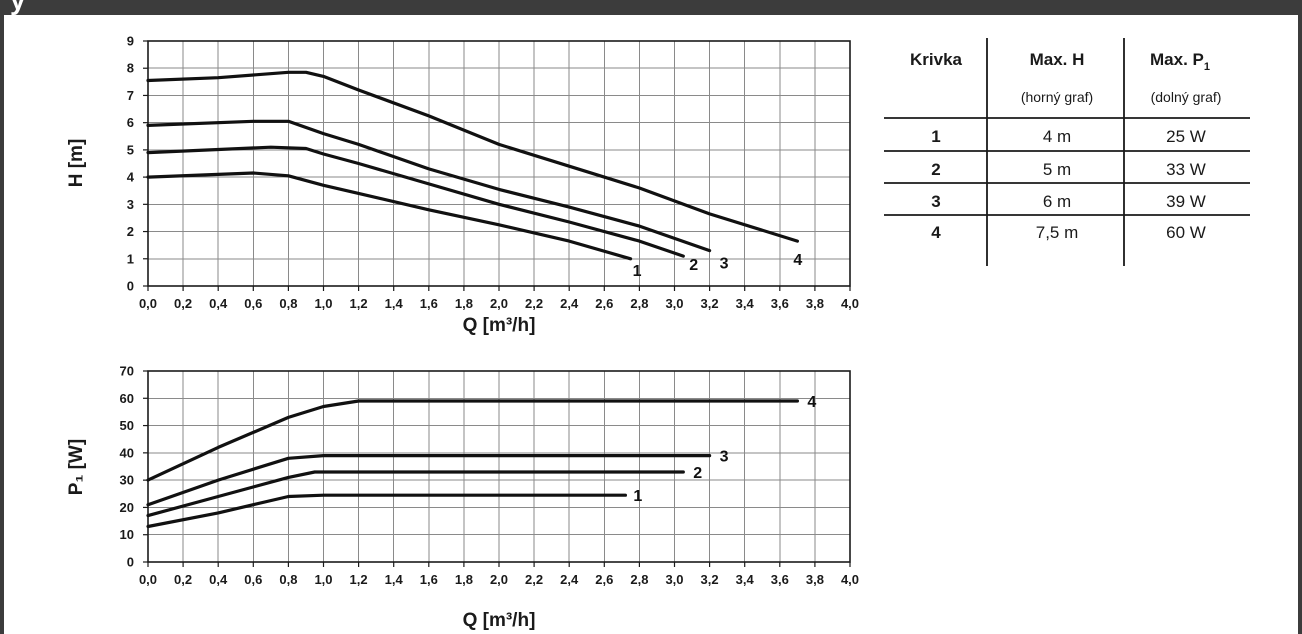 This screenshot has width=1302, height=634. What do you see at coordinates (76, 467) in the screenshot?
I see `y-axis-label: P₁ [W]` at bounding box center [76, 467].